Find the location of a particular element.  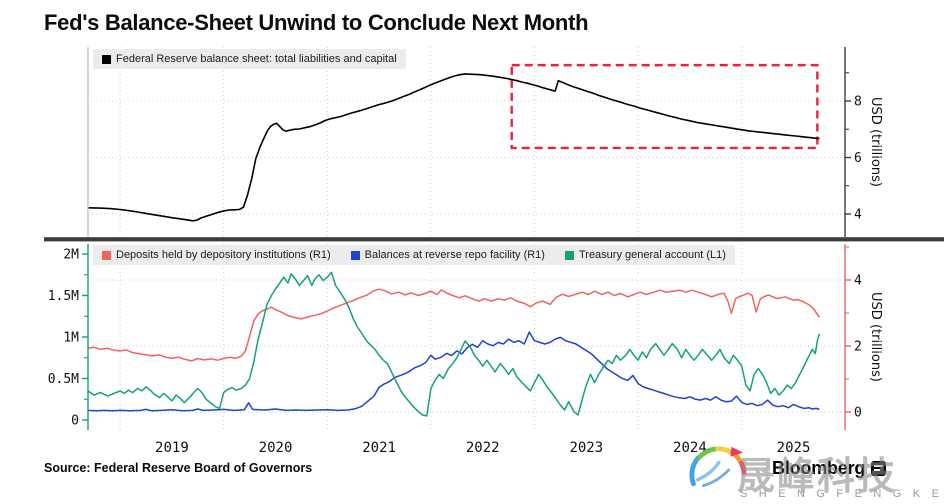

watermark-latin: S H E N G F E N G K E J I is located at coordinates (842, 494).